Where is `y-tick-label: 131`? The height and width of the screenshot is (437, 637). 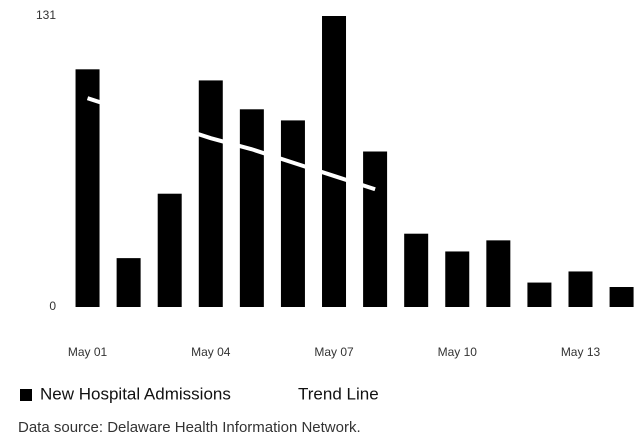
y-tick-label: 131 is located at coordinates (46, 15).